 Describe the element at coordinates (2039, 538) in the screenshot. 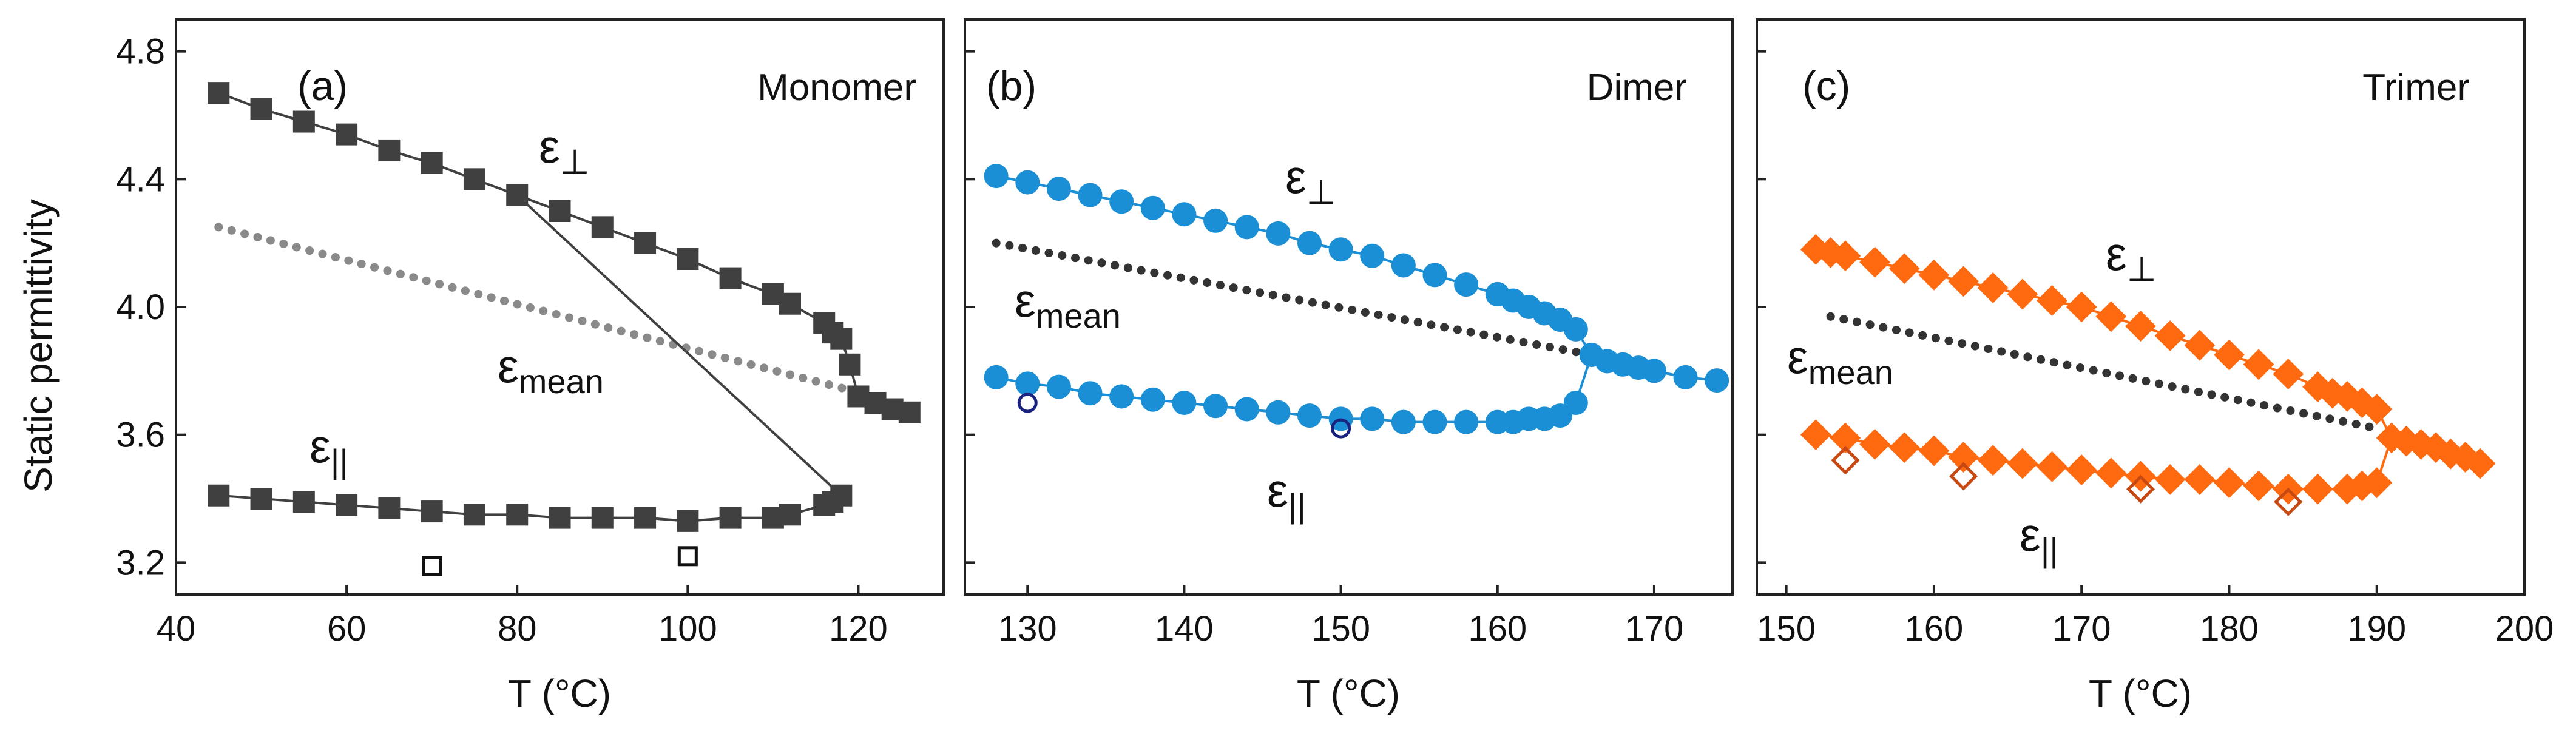

I see `panel-c-legend-eps-par: ε||` at that location.